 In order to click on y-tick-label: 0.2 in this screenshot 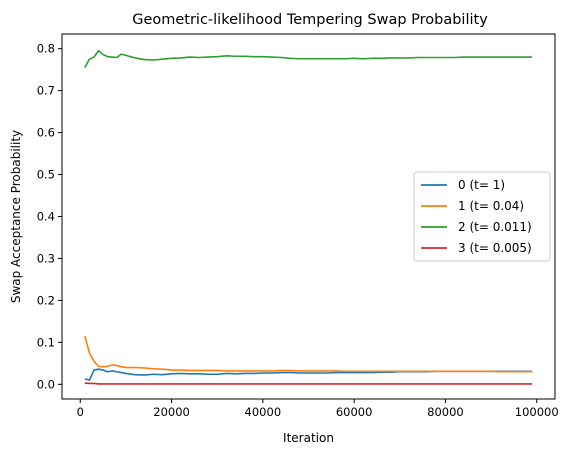, I will do `click(46, 300)`.